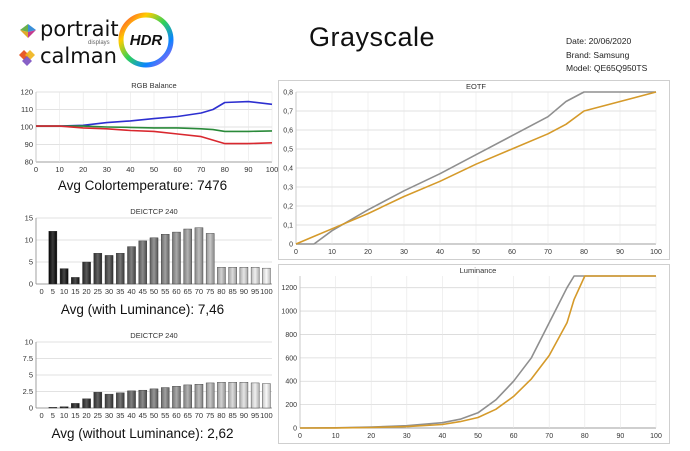 The image size is (690, 451). What do you see at coordinates (28, 358) in the screenshot?
I see `y-tick-label: 7.5` at bounding box center [28, 358].